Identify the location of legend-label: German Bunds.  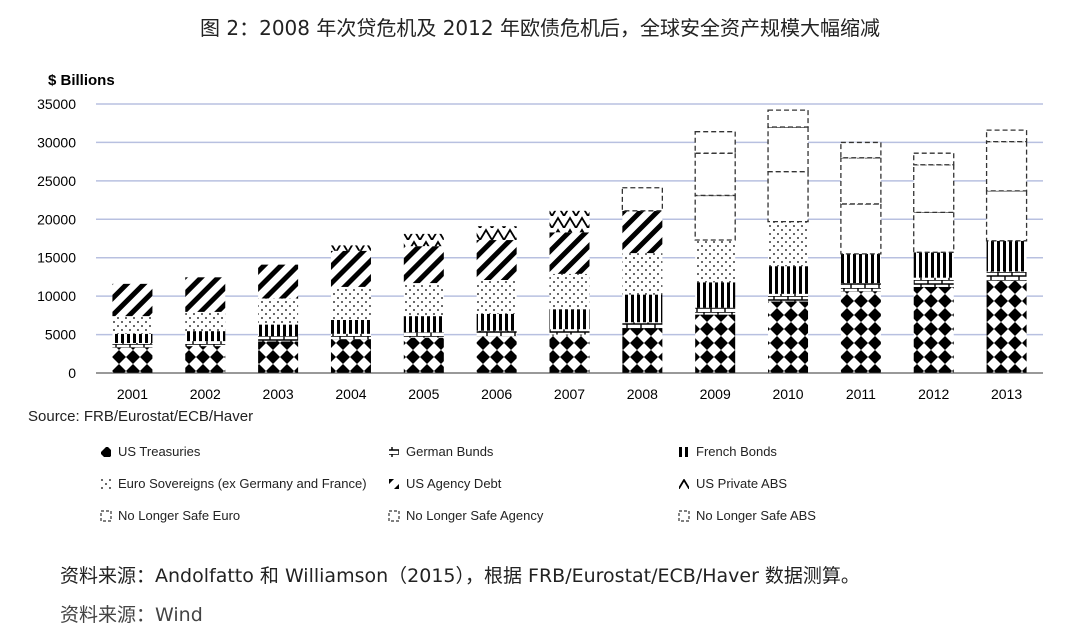
(450, 451).